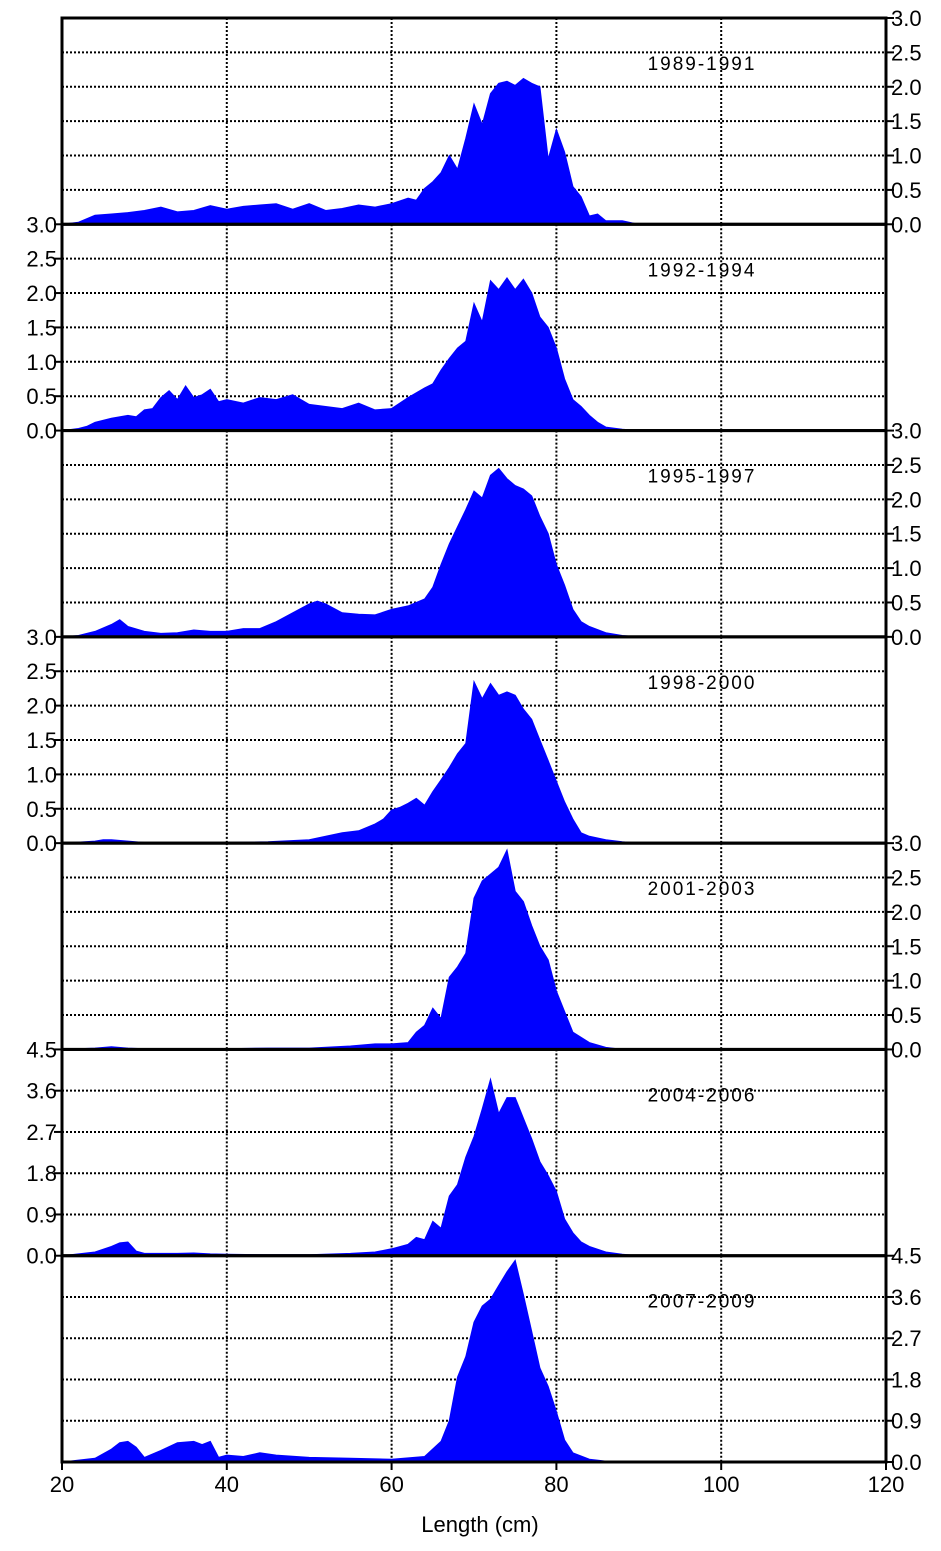  What do you see at coordinates (453, 1167) in the screenshot?
I see `area-series-2004-2006` at bounding box center [453, 1167].